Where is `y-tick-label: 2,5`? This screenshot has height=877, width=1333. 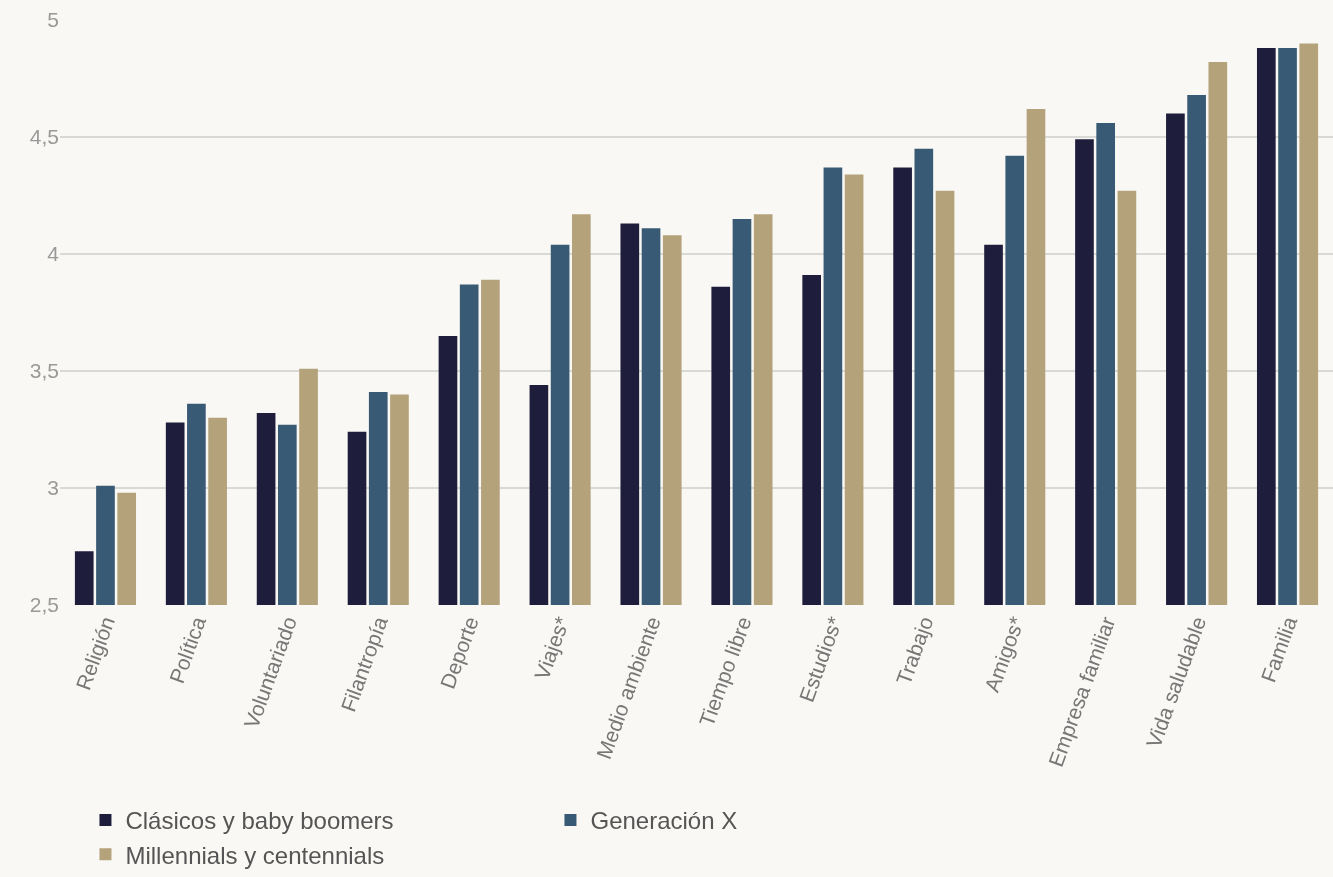 y-tick-label: 2,5 is located at coordinates (44, 605).